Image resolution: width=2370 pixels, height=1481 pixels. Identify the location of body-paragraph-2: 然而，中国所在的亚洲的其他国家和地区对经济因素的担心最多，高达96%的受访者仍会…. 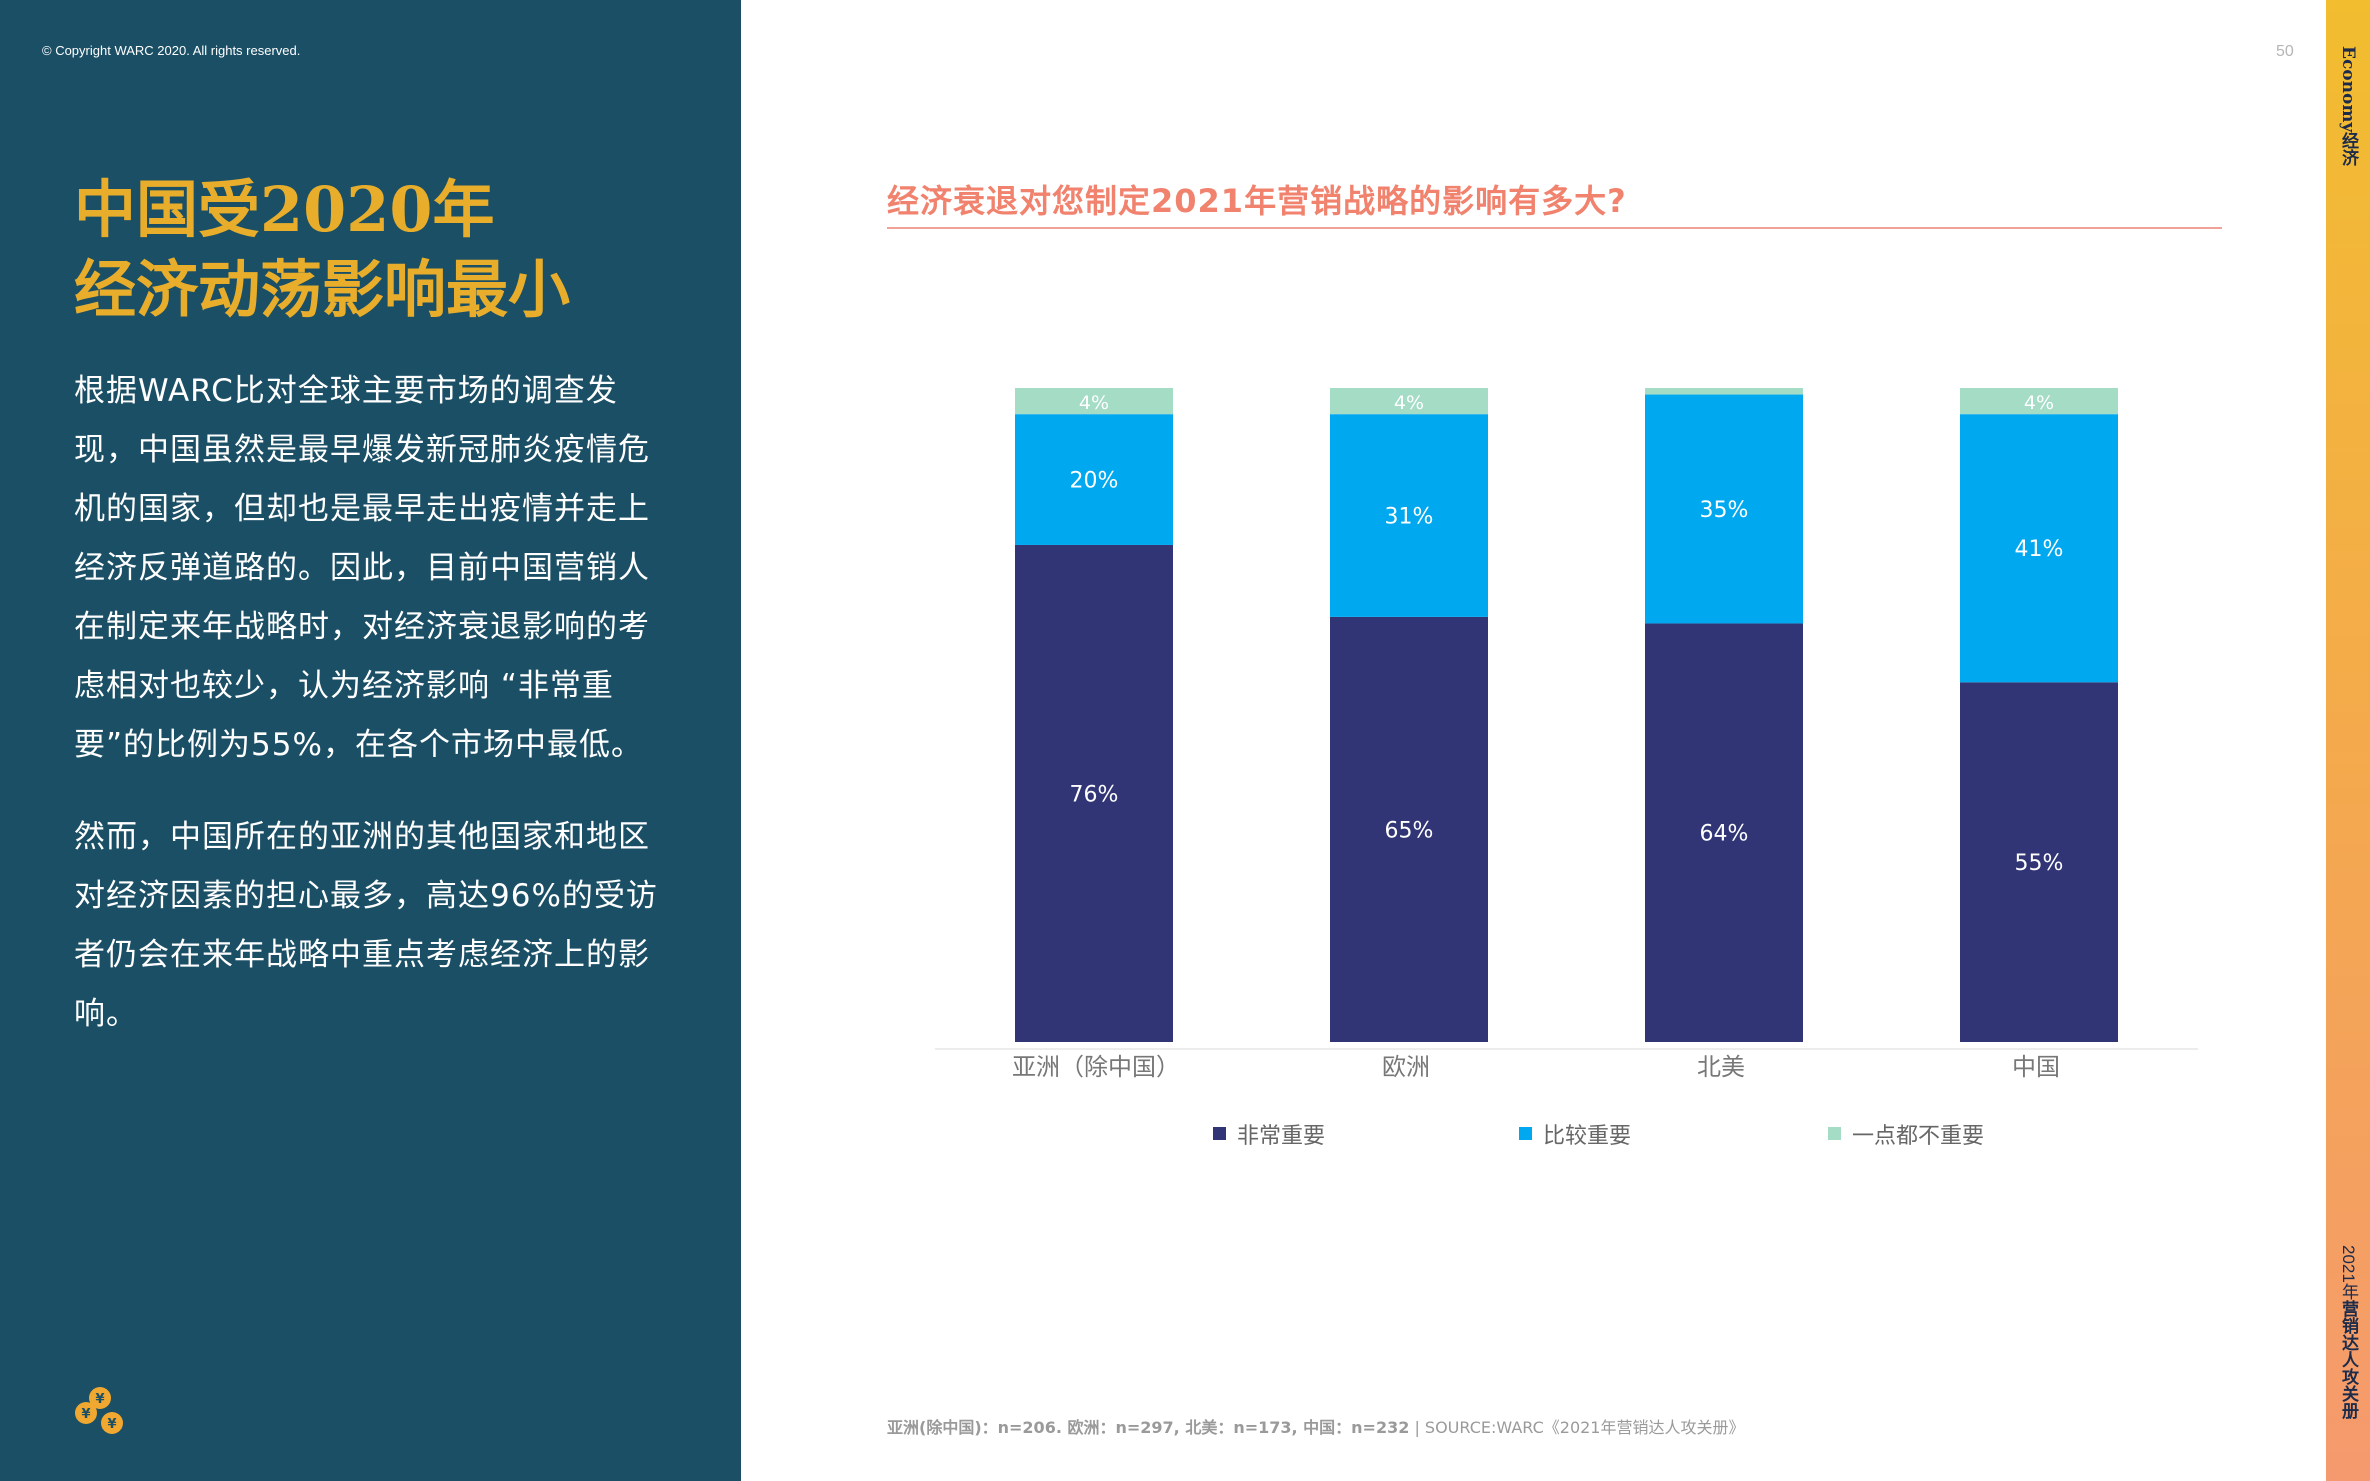
(366, 925).